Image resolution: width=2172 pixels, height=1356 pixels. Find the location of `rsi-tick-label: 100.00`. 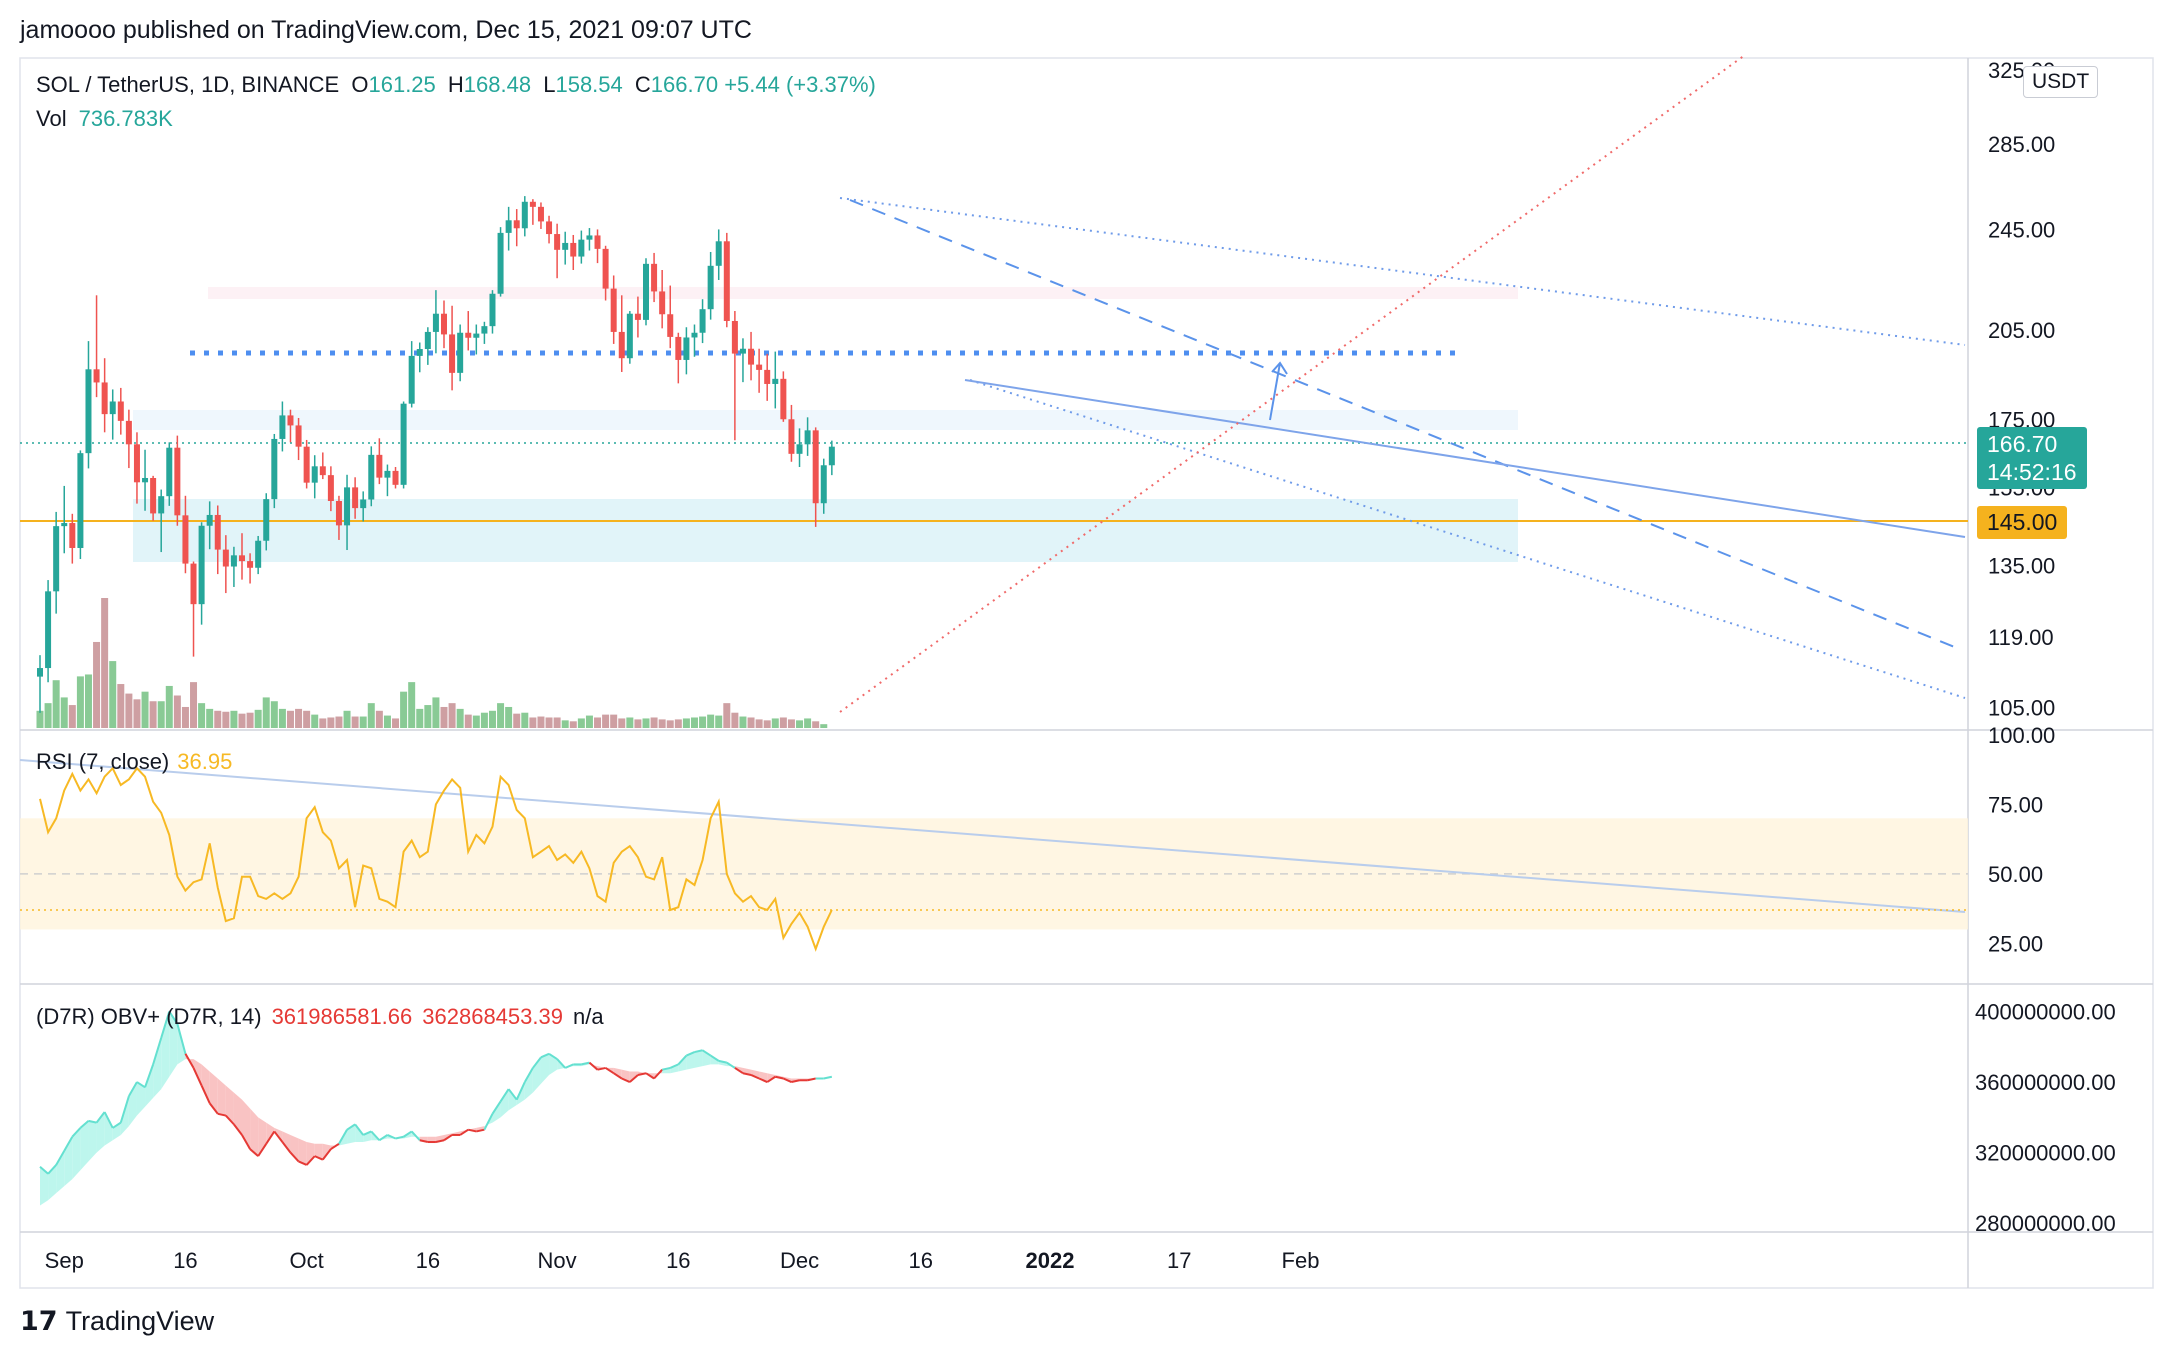

rsi-tick-label: 100.00 is located at coordinates (2021, 735).